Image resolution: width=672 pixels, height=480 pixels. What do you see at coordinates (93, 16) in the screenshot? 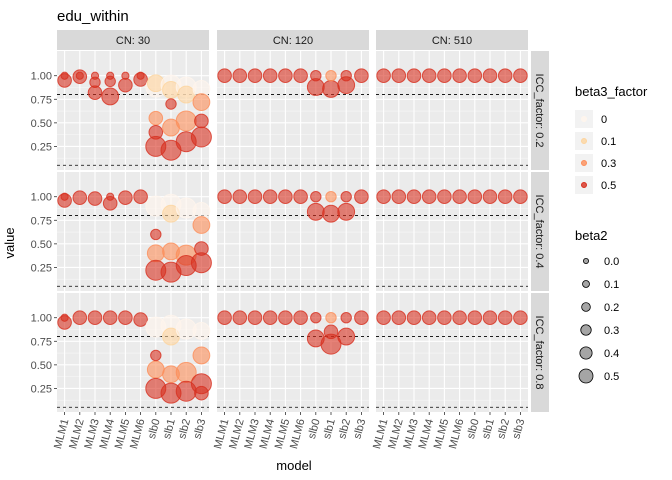
I see `chart-title: edu_within` at bounding box center [93, 16].